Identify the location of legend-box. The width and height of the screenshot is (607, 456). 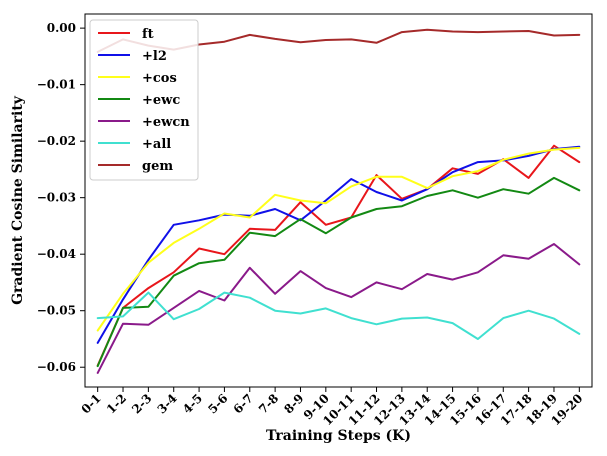
(144, 100).